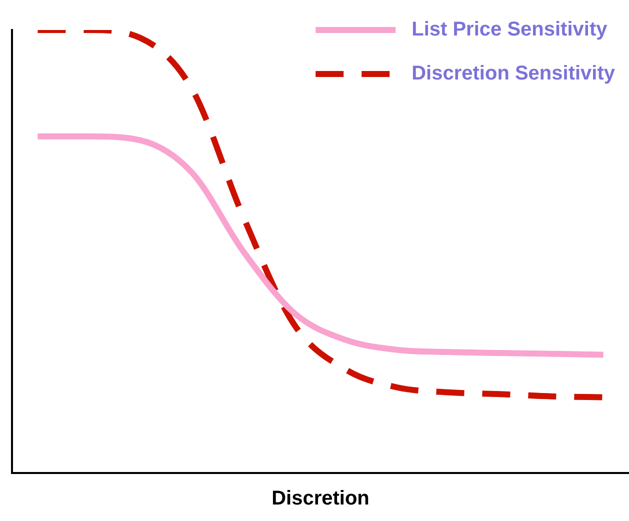 The image size is (629, 521). Describe the element at coordinates (514, 73) in the screenshot. I see `legend-label: Discretion Sensitivity` at that location.